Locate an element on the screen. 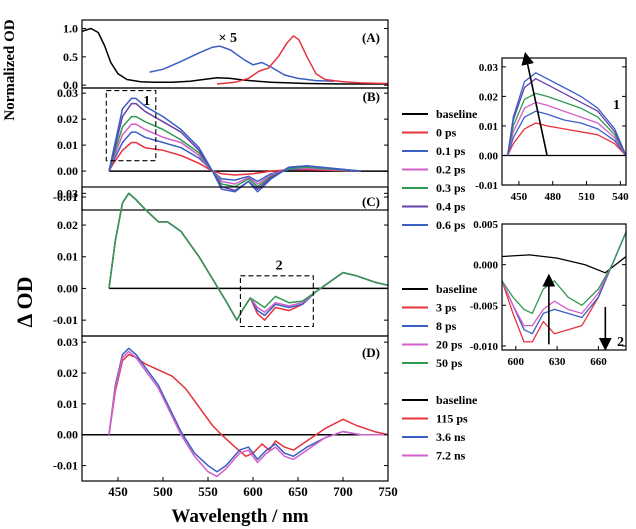  ytick-label-inset2-0: -0.010 is located at coordinates (484, 347).